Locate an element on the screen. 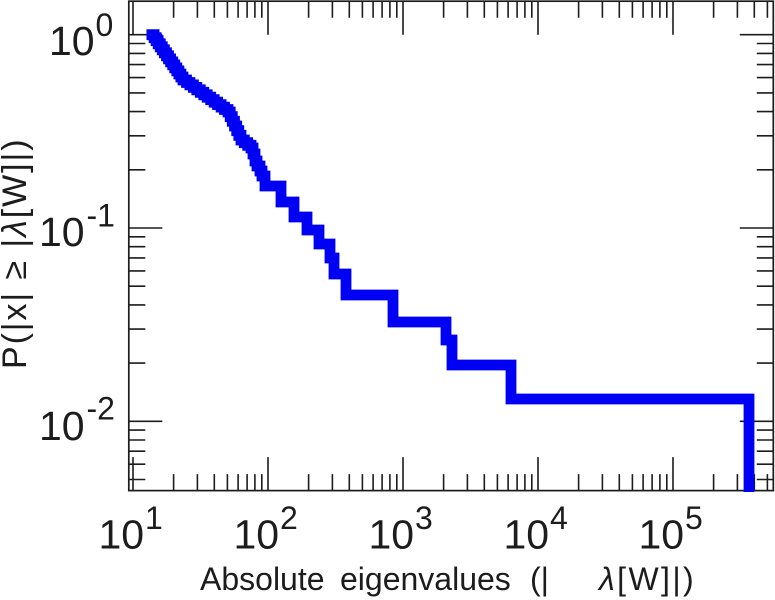  svg-text: 5 is located at coordinates (694, 518).